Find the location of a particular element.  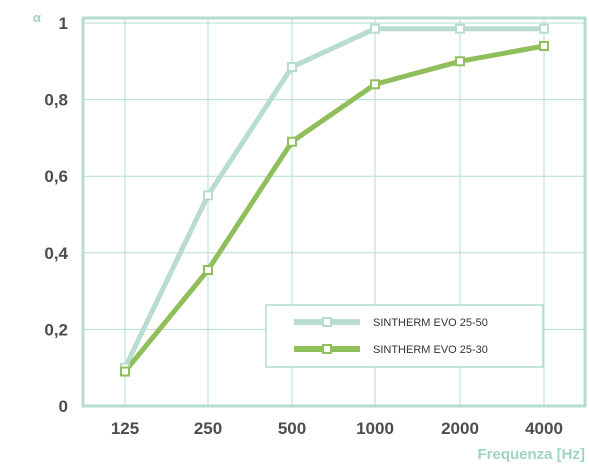

legend-label-1: SINTHERM EVO 25-50 is located at coordinates (430, 323).